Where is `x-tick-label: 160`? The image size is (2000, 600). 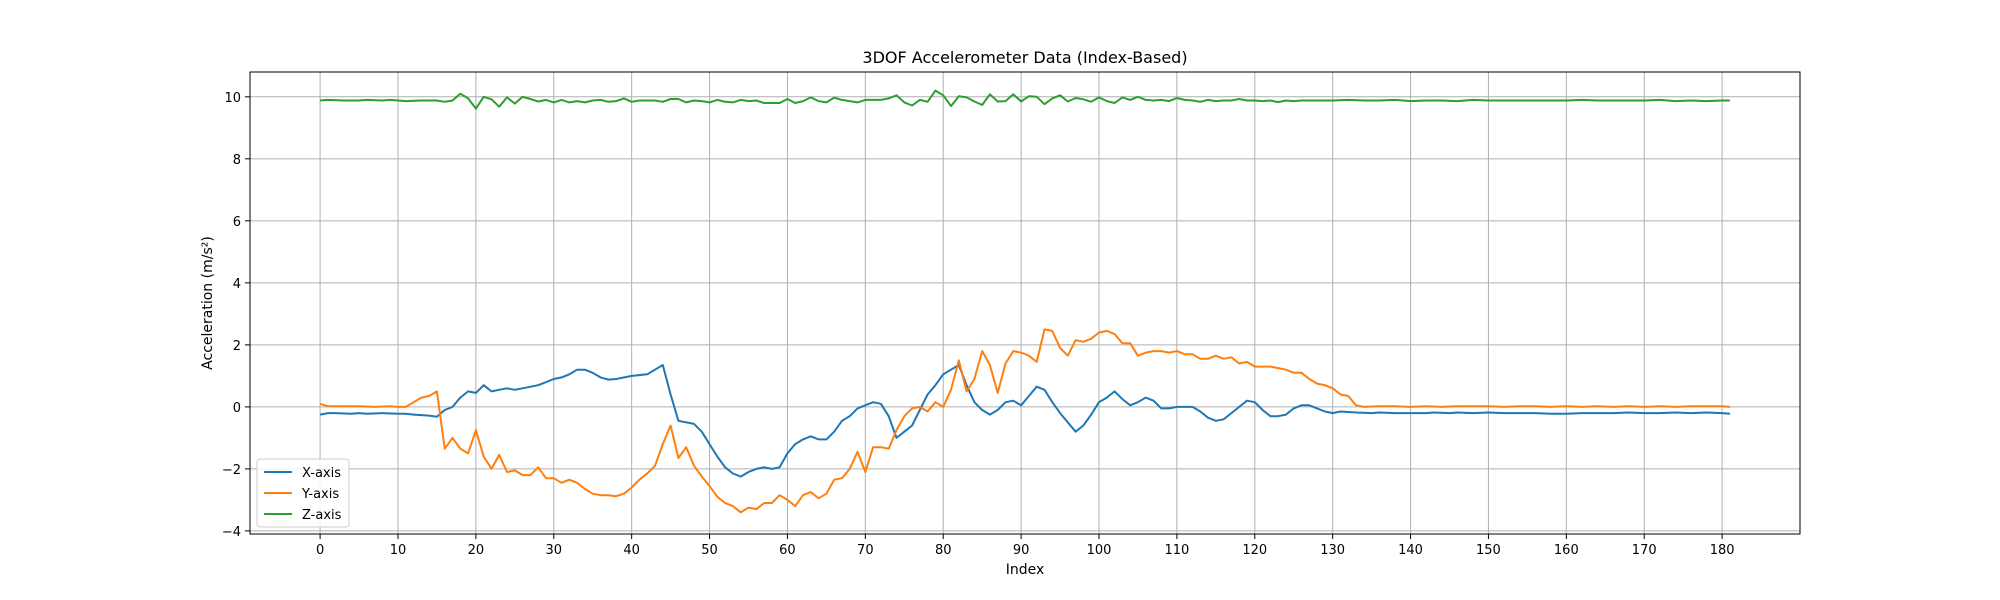
x-tick-label: 160 is located at coordinates (1566, 550).